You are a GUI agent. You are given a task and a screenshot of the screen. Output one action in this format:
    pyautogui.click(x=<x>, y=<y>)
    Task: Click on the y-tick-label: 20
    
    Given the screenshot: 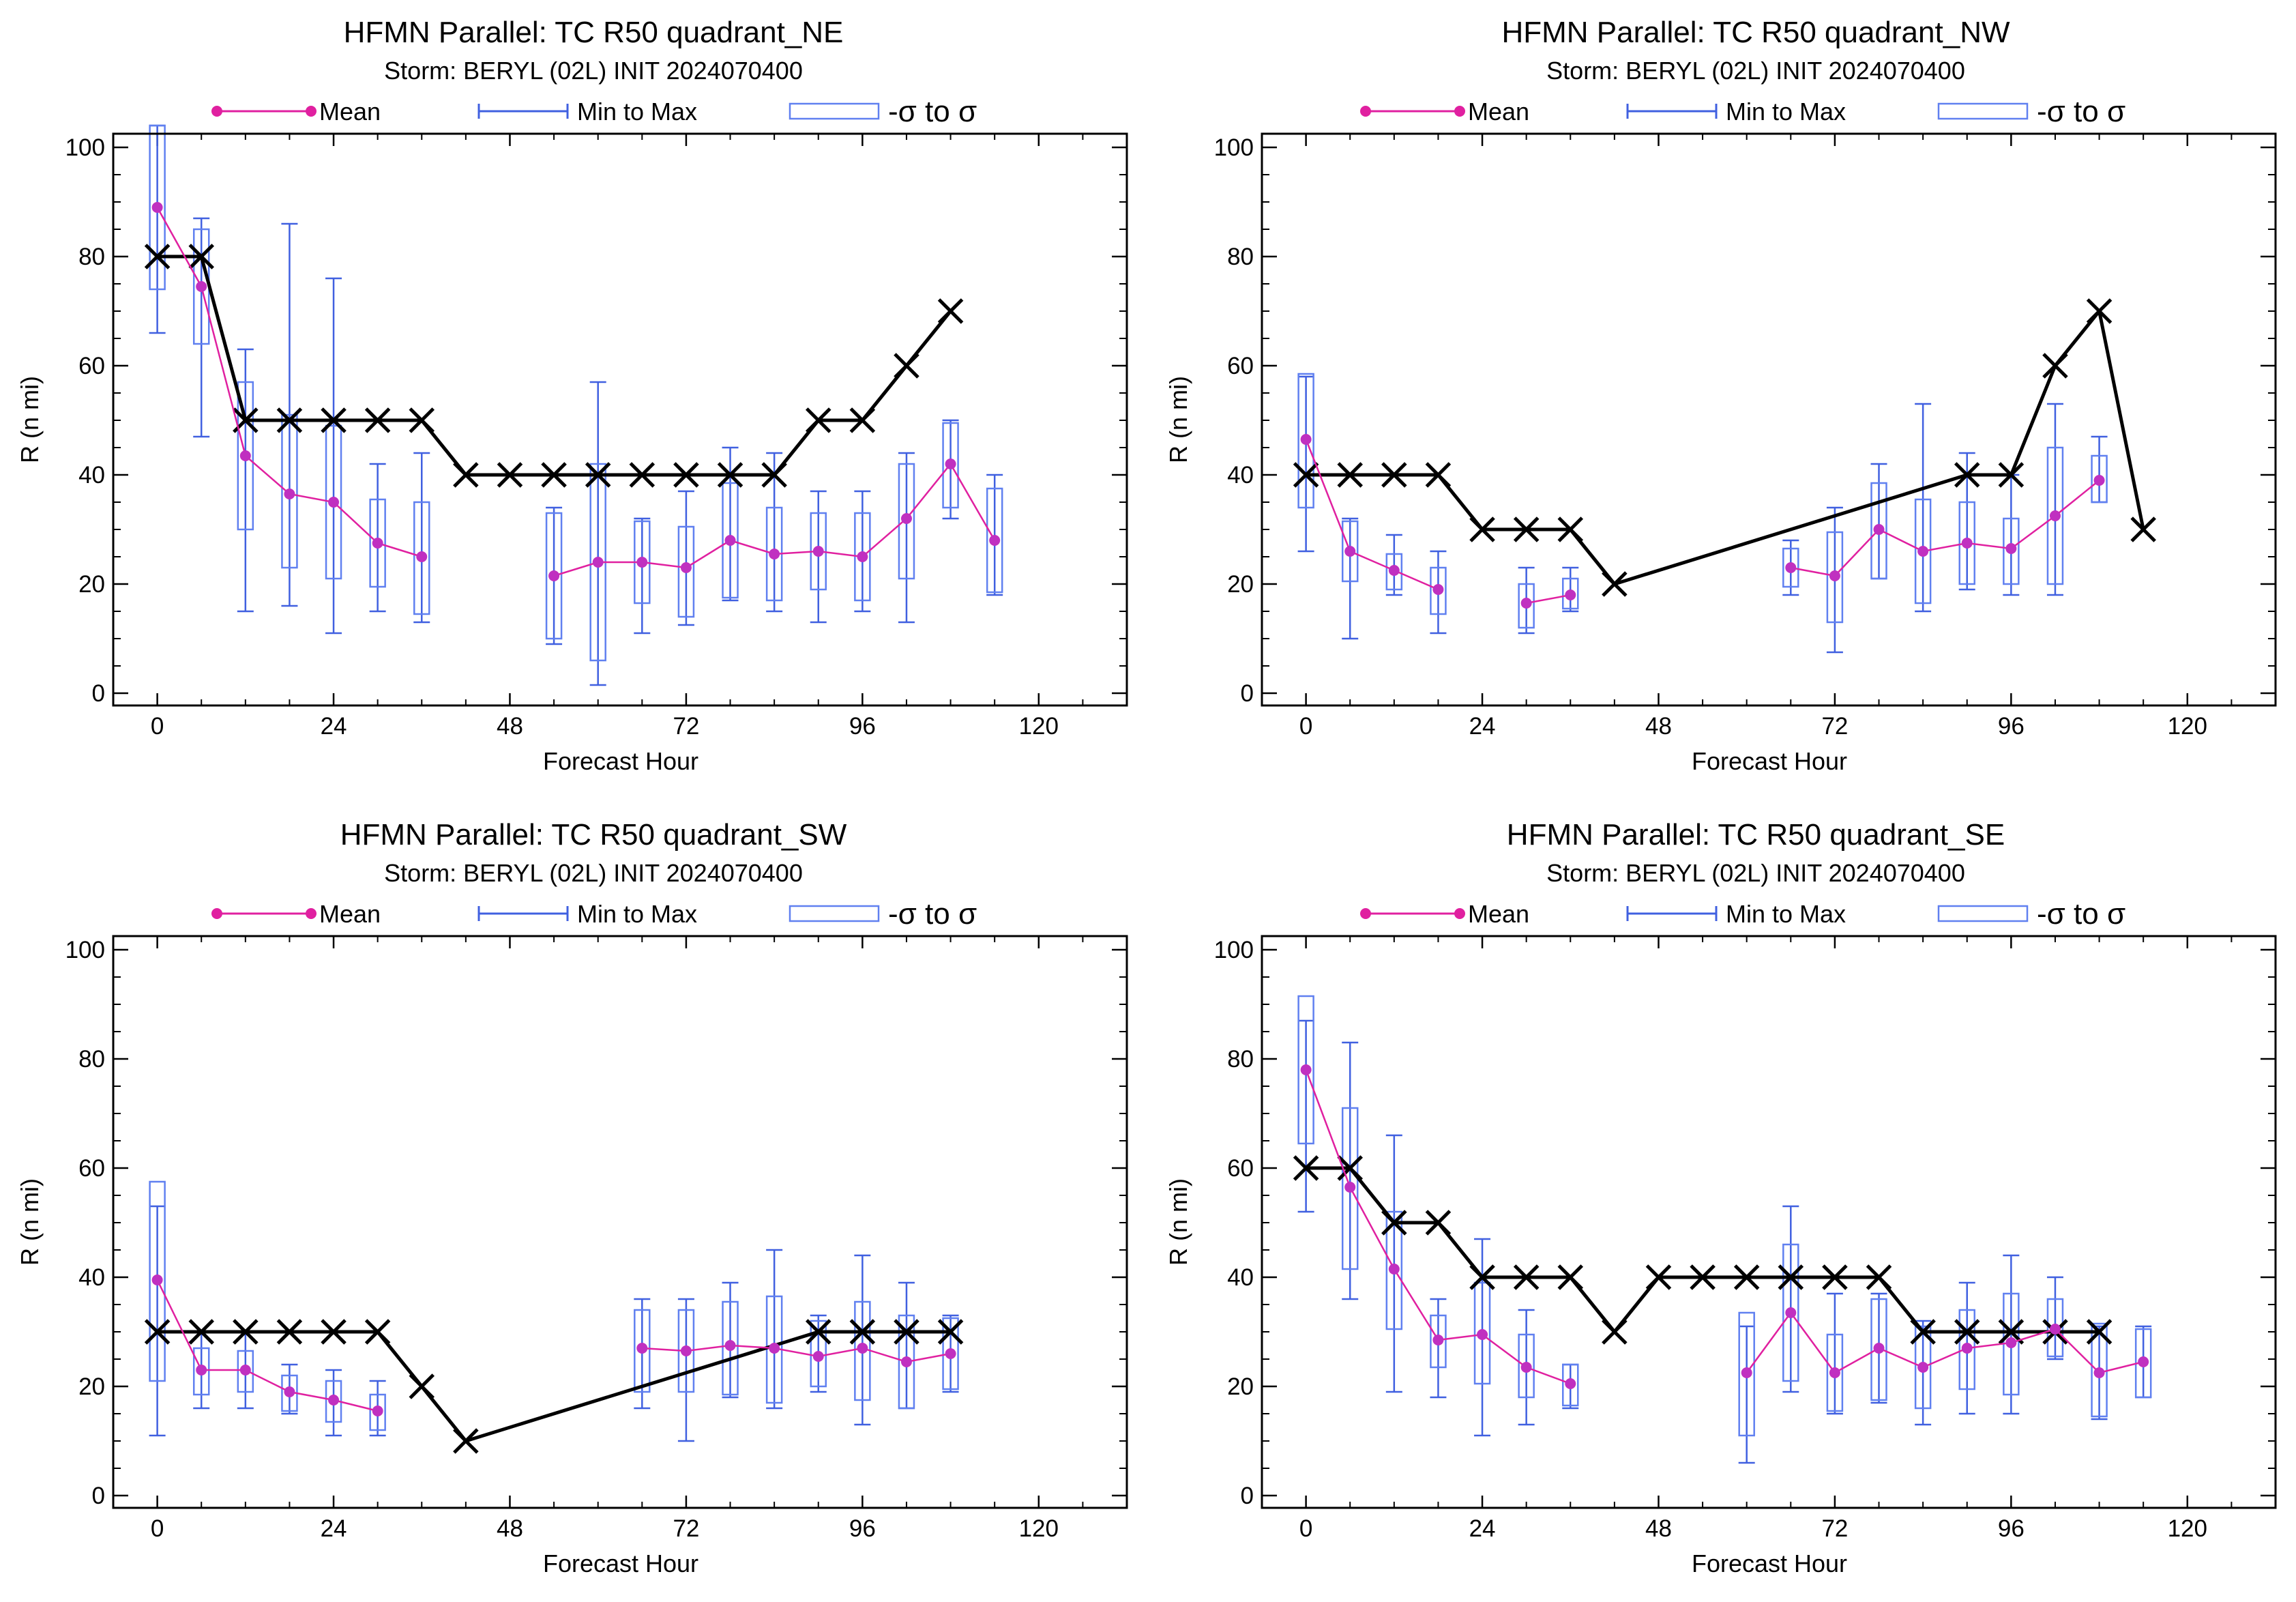 What is the action you would take?
    pyautogui.click(x=1241, y=584)
    